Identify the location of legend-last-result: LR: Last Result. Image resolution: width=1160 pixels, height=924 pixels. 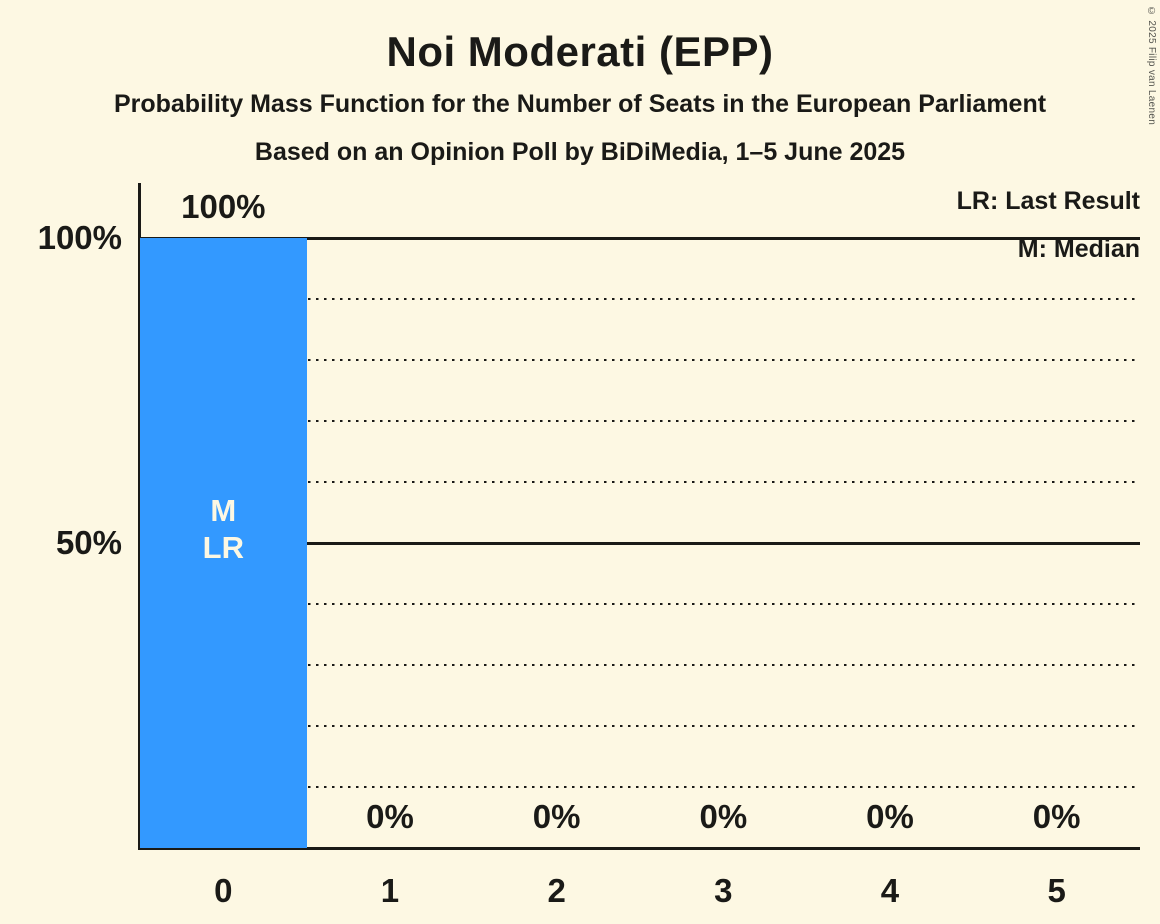
(1048, 201).